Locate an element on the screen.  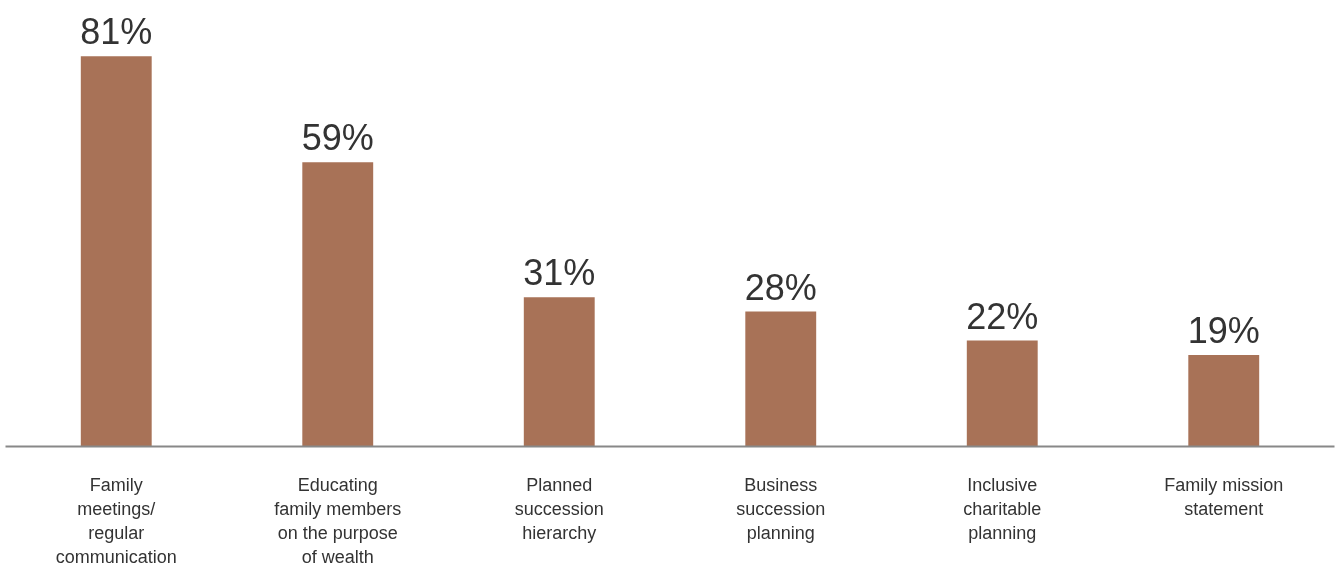
data-label: 31% is located at coordinates (559, 273).